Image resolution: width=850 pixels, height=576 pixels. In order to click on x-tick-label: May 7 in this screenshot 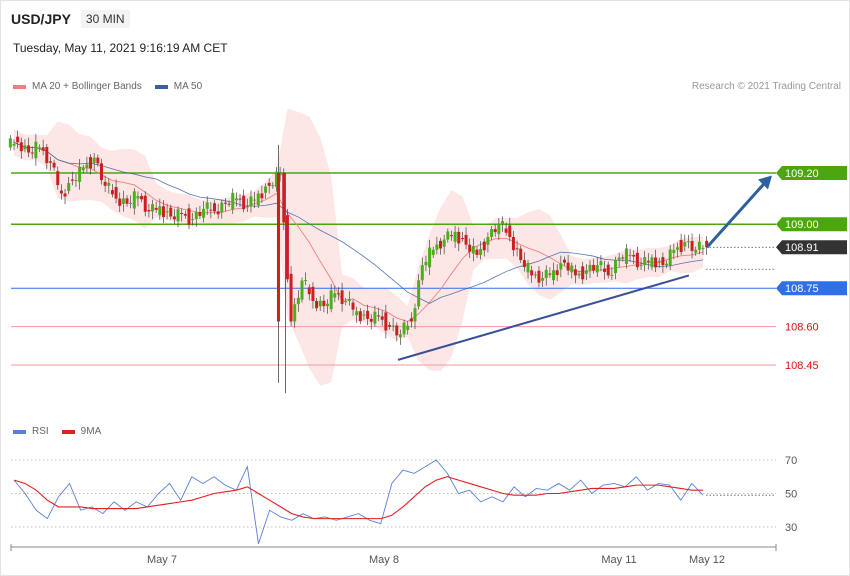, I will do `click(162, 560)`.